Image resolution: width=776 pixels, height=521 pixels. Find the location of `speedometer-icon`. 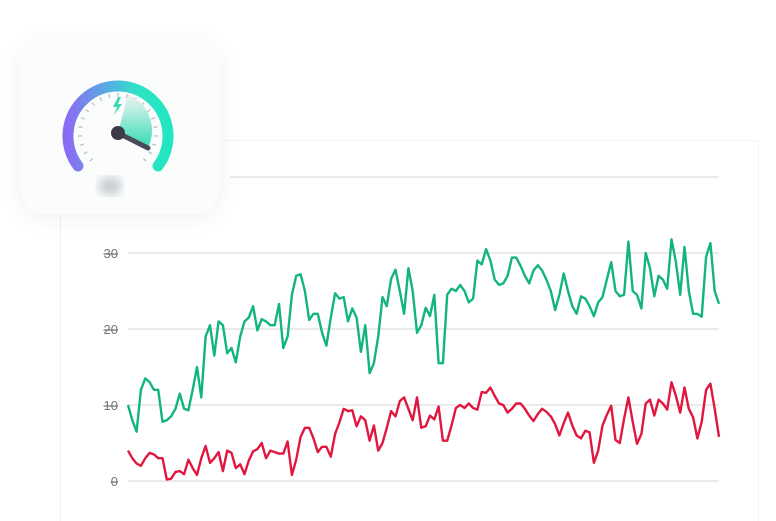

speedometer-icon is located at coordinates (120, 126).